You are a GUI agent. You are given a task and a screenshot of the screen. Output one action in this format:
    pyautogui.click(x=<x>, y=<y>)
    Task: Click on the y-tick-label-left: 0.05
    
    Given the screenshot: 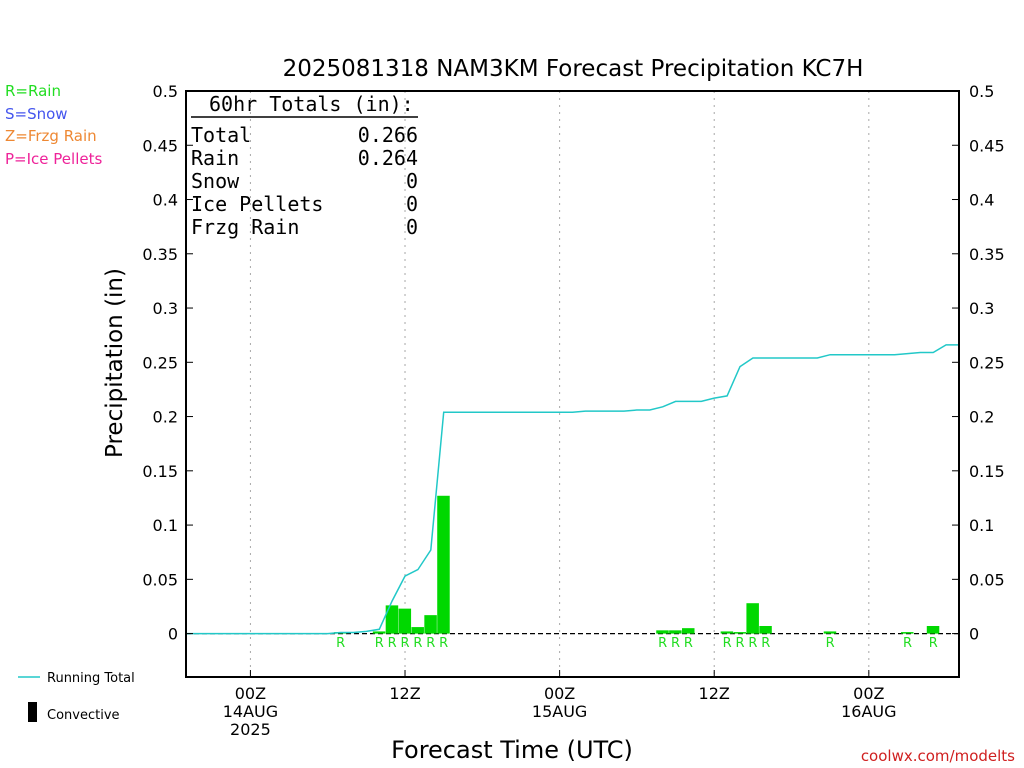 What is the action you would take?
    pyautogui.click(x=160, y=579)
    